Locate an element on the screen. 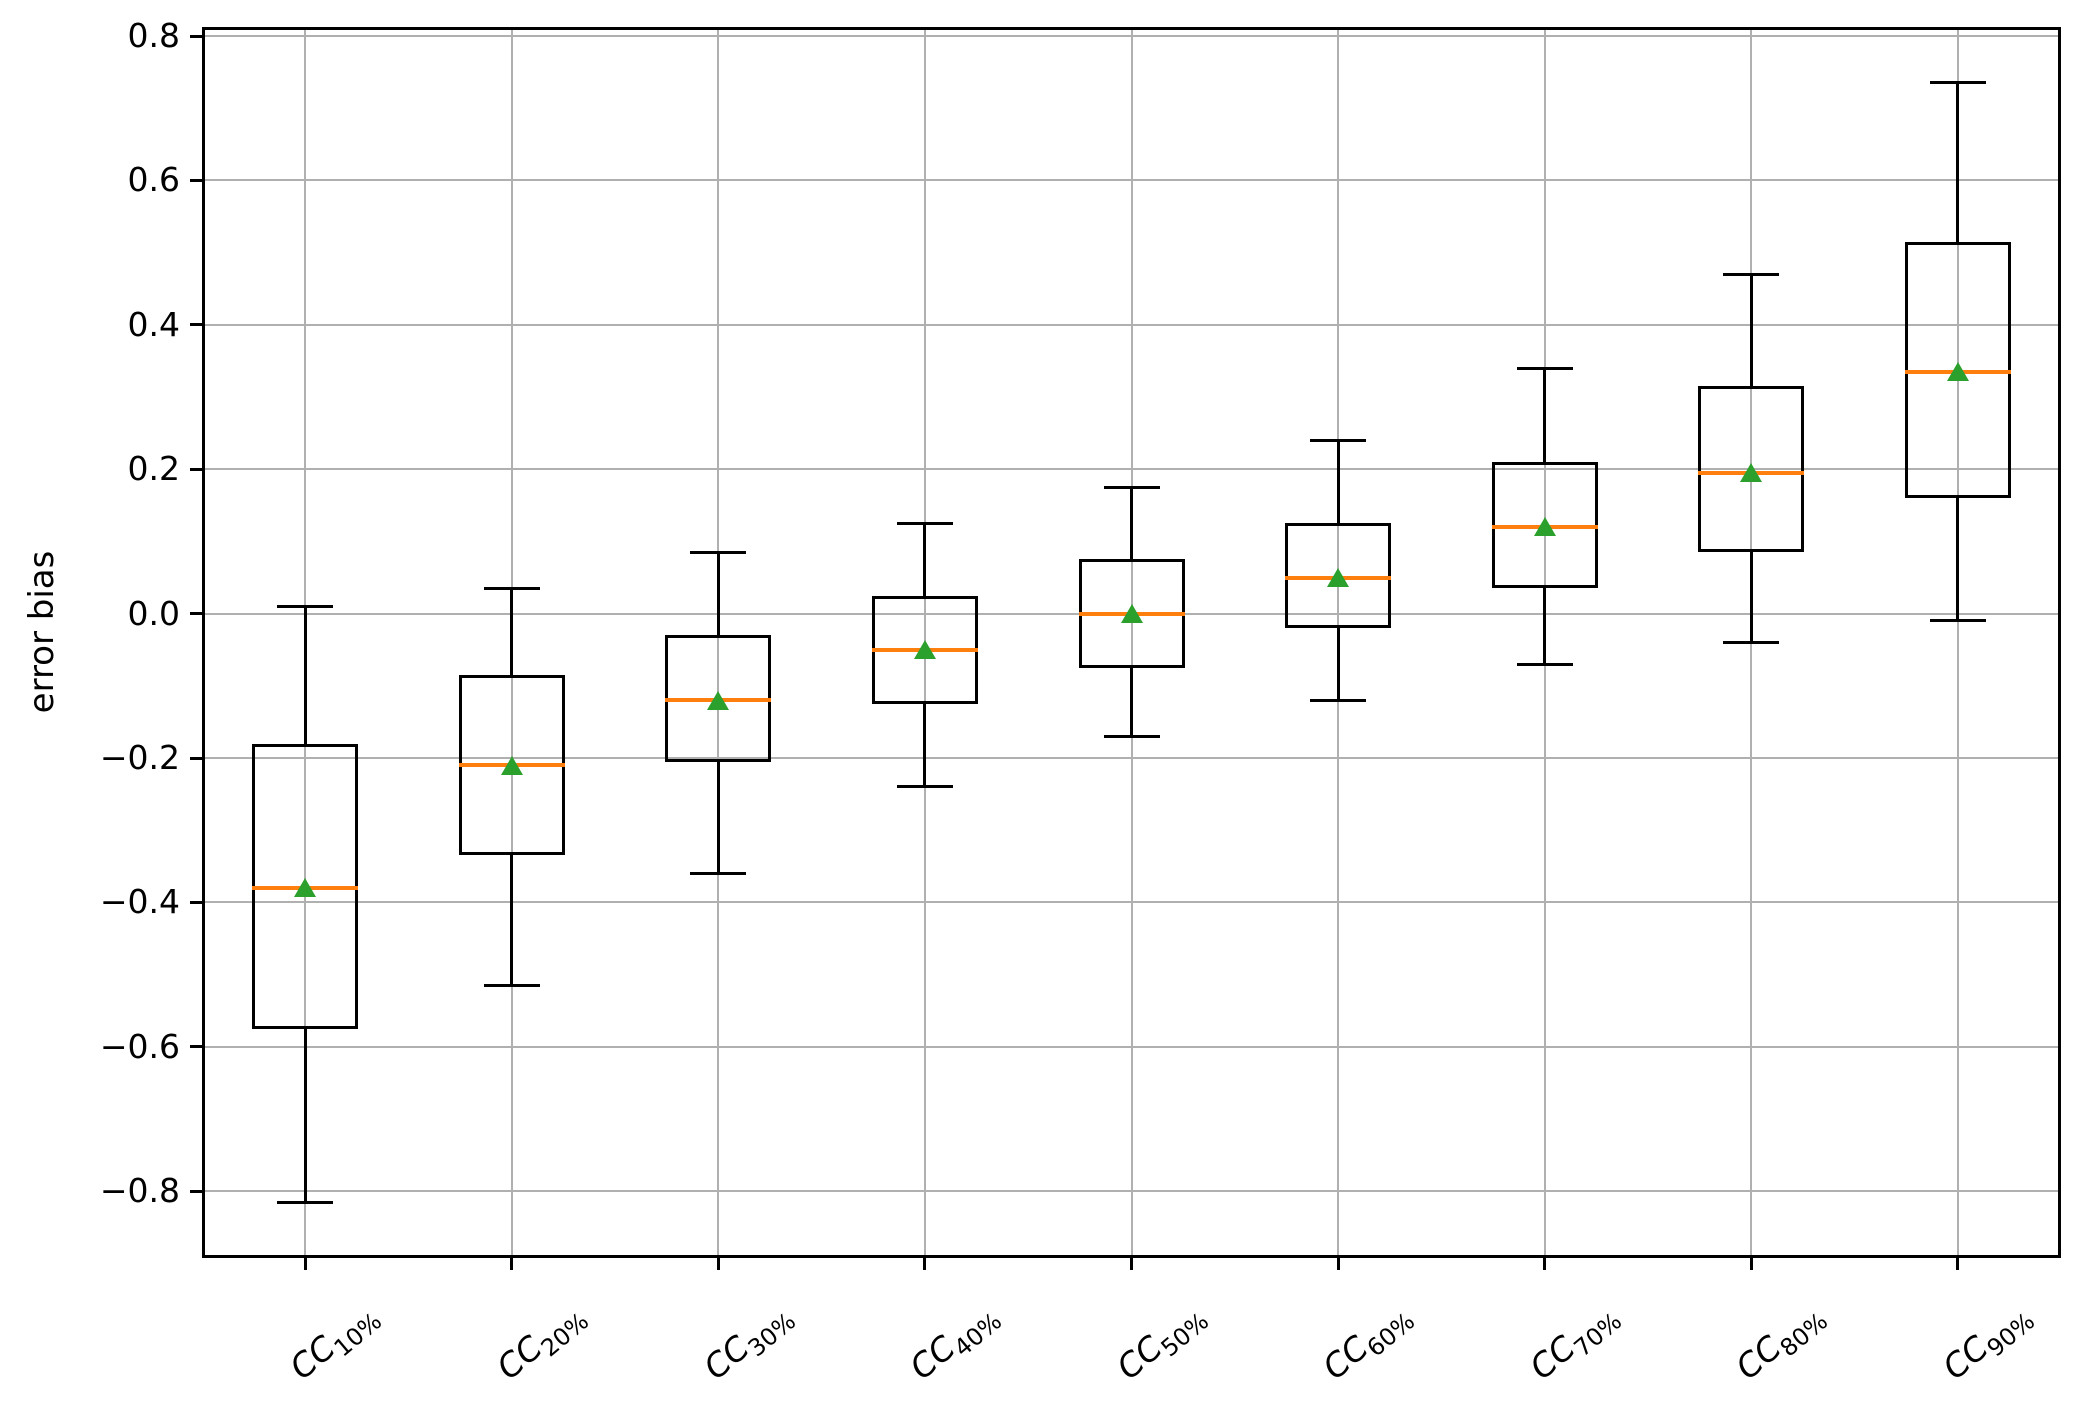 The width and height of the screenshot is (2081, 1424). box is located at coordinates (1751, 469).